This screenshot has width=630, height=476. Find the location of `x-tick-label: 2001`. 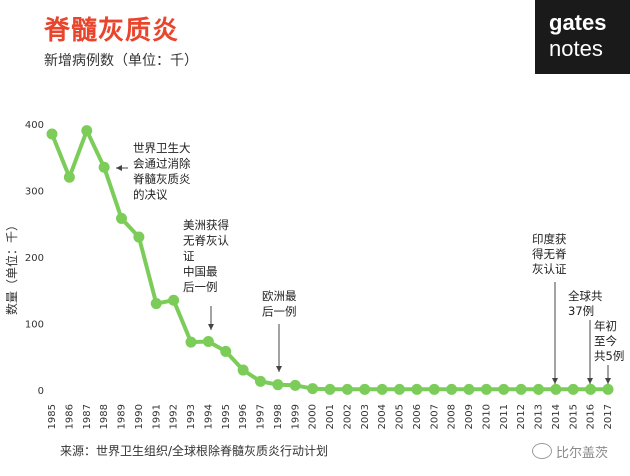

x-tick-label: 2001 is located at coordinates (330, 416).